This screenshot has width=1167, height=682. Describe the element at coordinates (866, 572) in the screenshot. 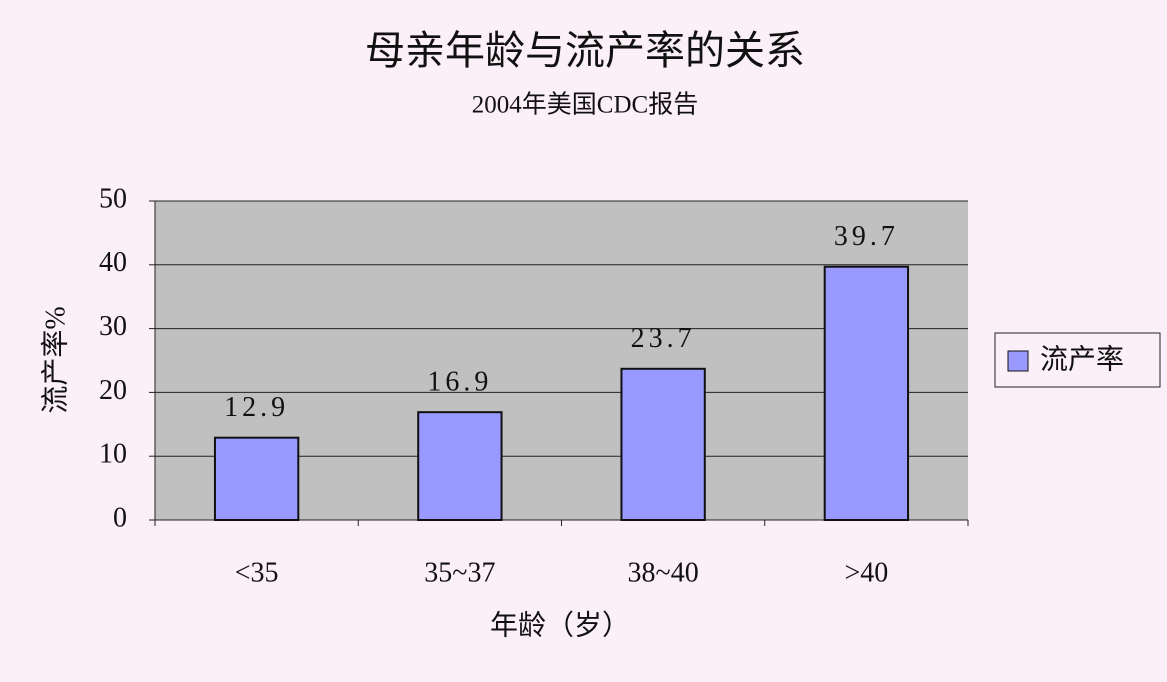

I see `x-tick-label: >40` at that location.